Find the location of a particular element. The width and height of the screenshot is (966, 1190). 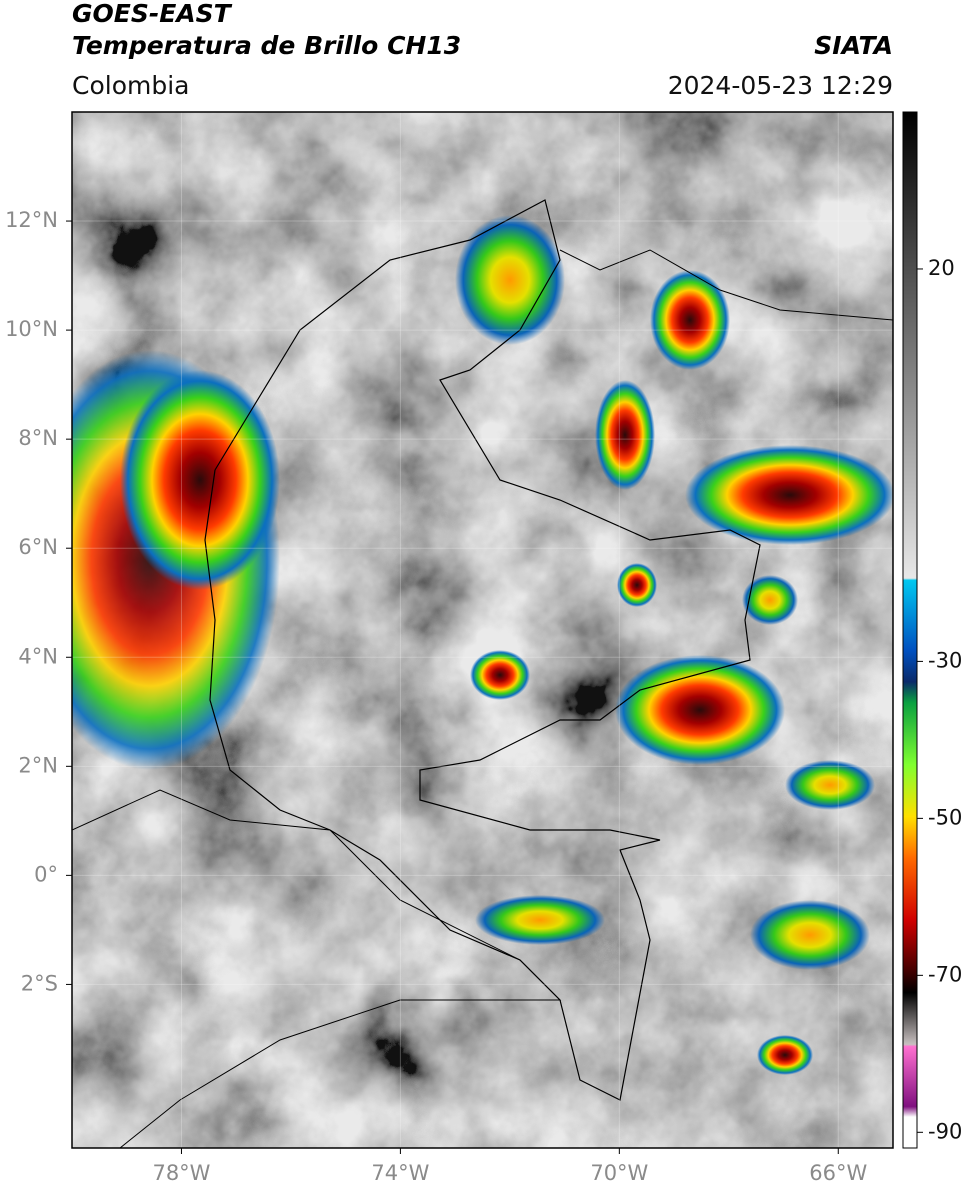

colorbar-label: 20 is located at coordinates (941, 268).